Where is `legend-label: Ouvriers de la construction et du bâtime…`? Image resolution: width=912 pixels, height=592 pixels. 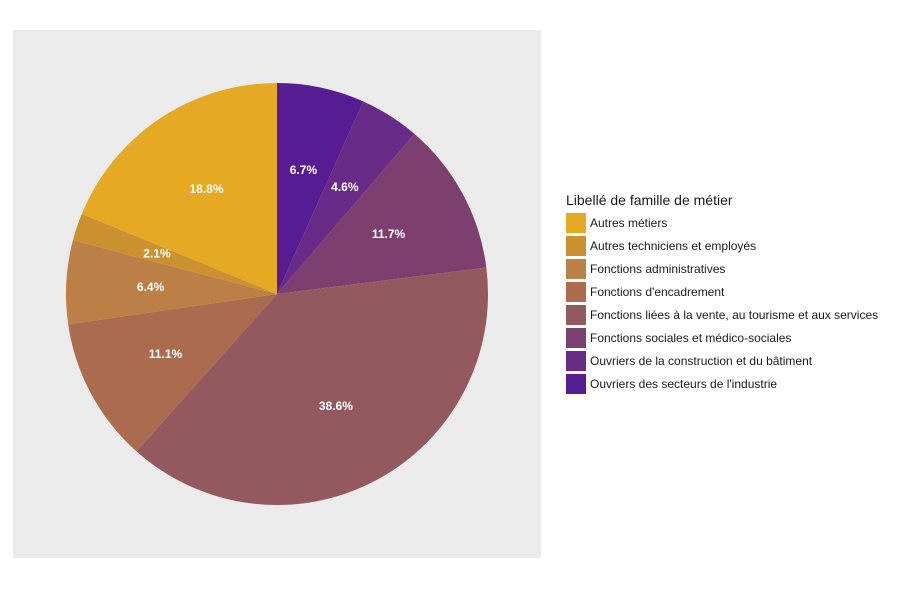 legend-label: Ouvriers de la construction et du bâtime… is located at coordinates (701, 360).